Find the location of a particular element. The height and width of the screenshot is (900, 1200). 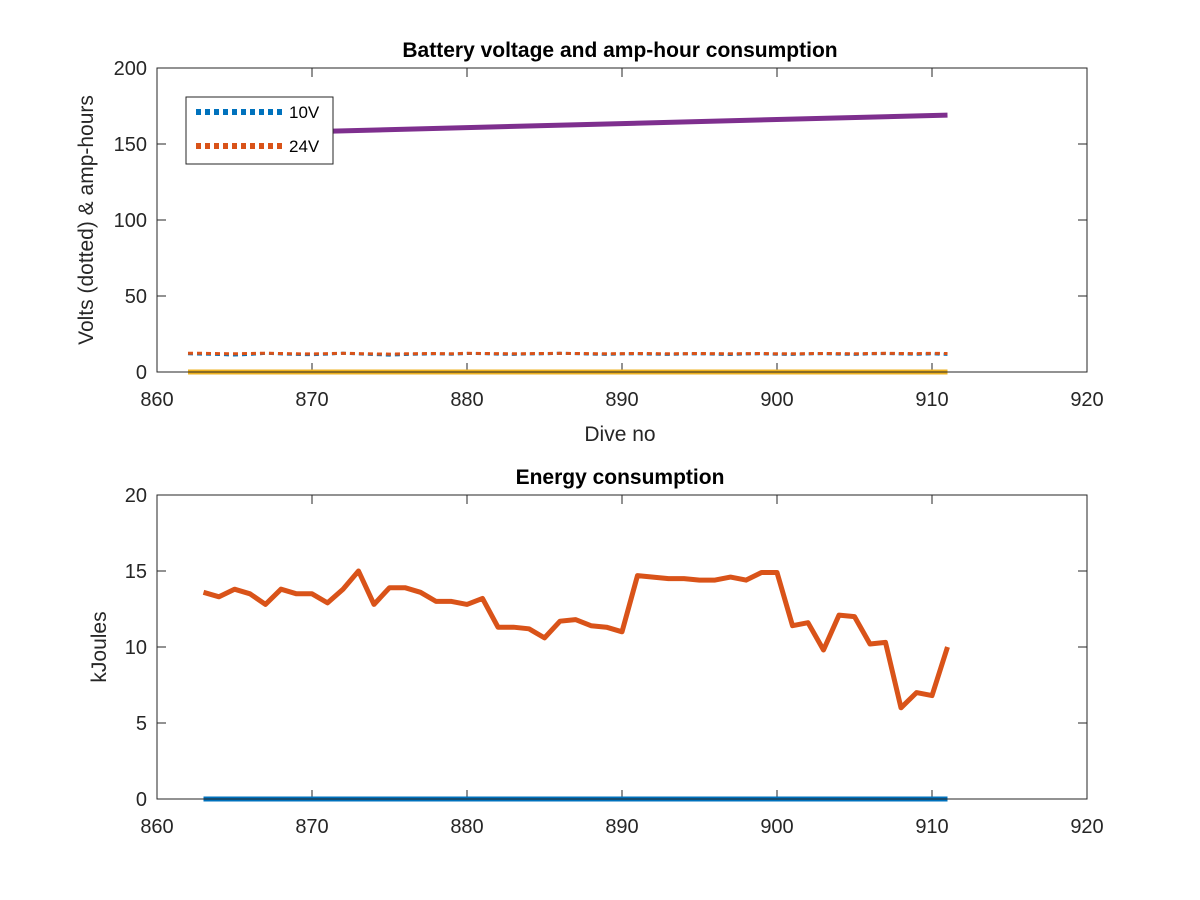

legend-label-24v: 24V is located at coordinates (304, 146).